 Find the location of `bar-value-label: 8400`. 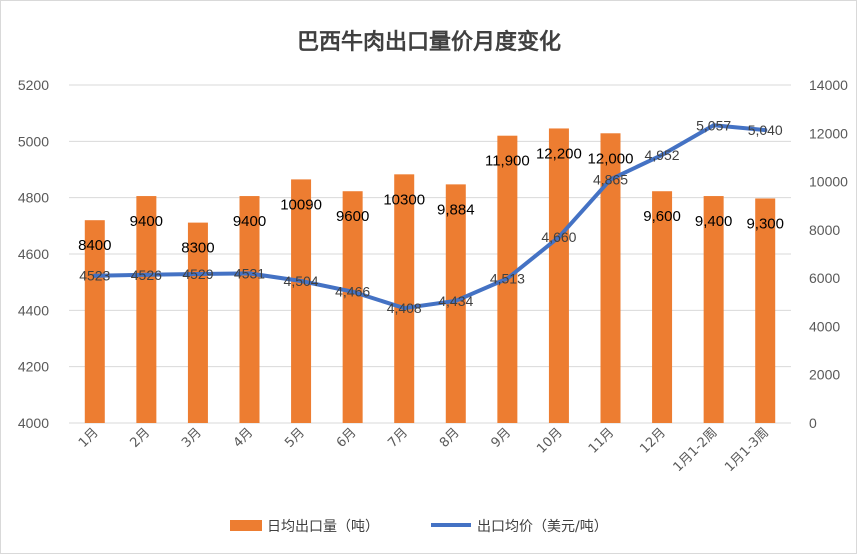

bar-value-label: 8400 is located at coordinates (94, 245).